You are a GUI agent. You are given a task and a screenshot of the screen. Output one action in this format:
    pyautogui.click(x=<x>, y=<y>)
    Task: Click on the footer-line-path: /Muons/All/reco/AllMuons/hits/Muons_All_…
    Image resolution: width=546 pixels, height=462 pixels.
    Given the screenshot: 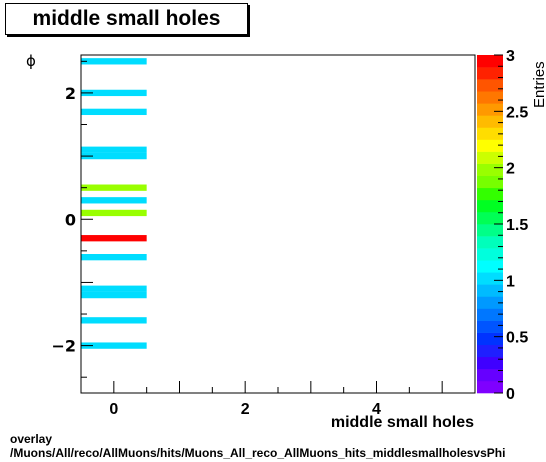 What is the action you would take?
    pyautogui.click(x=258, y=453)
    